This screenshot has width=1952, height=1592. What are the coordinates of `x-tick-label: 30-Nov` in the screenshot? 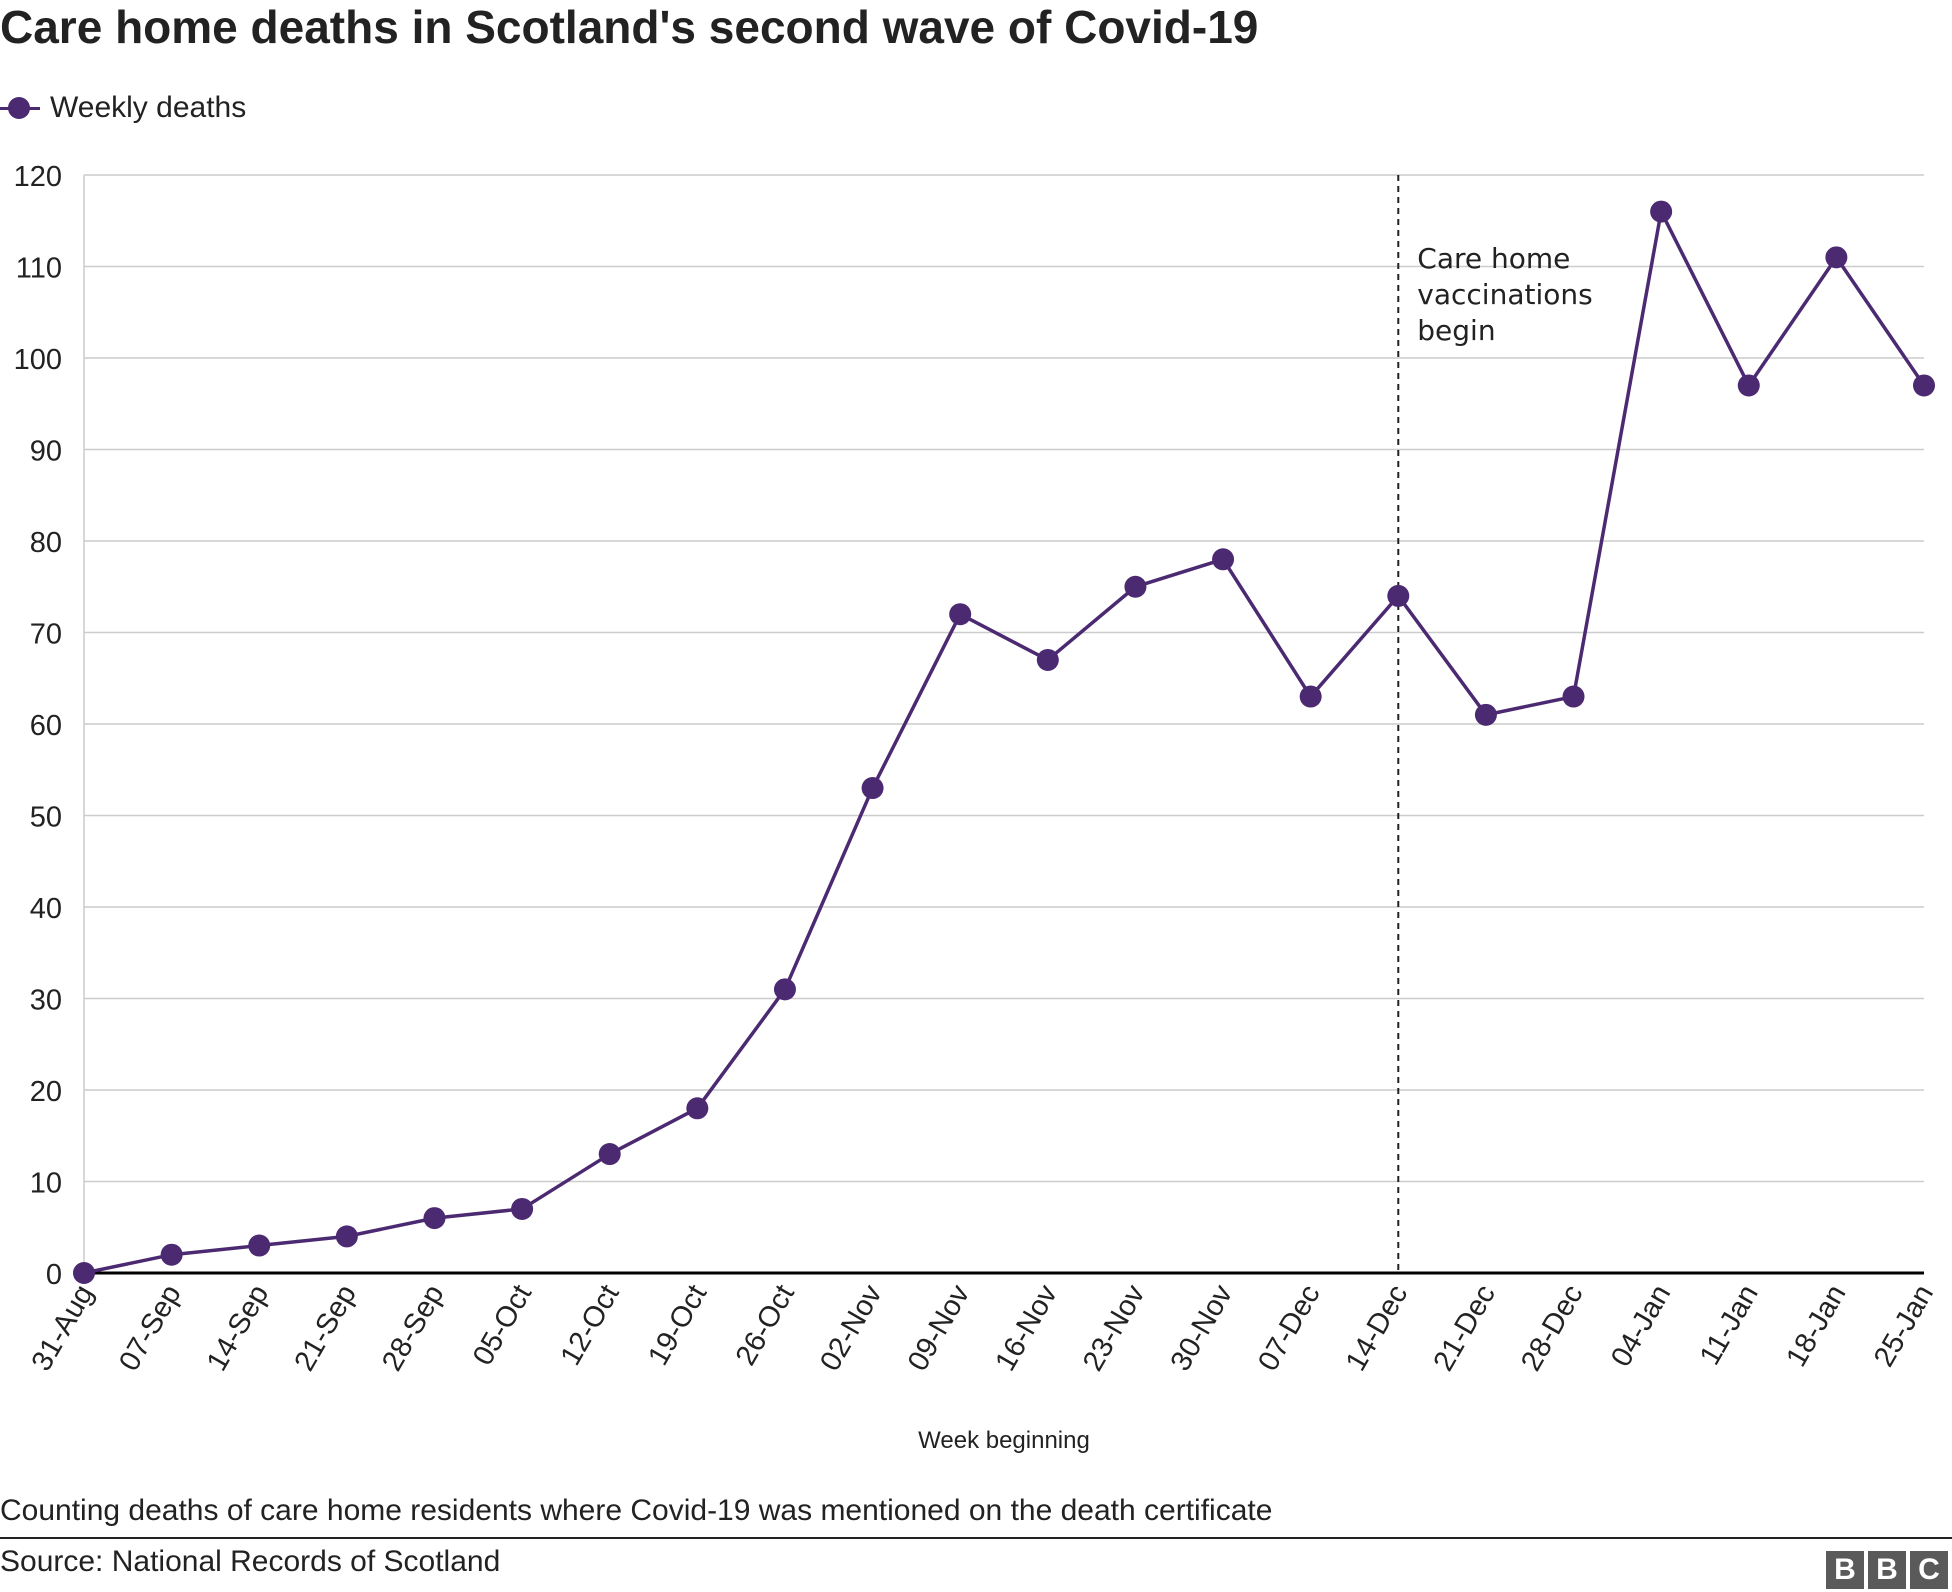 It's located at (1202, 1327).